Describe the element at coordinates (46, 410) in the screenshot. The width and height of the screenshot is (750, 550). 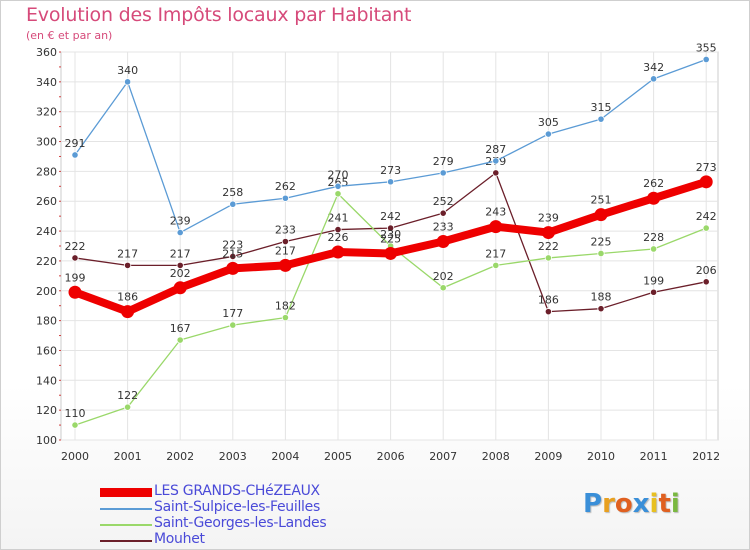
I see `y-tick-label: 120` at that location.